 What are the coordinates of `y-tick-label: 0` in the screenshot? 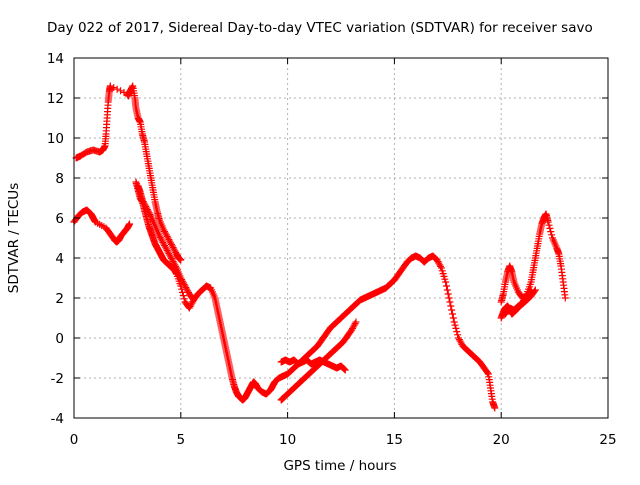 It's located at (59, 339).